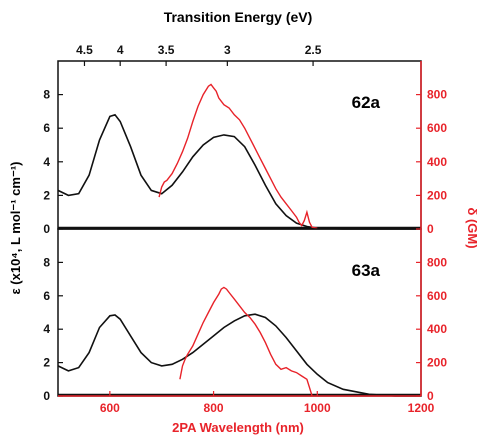  I want to click on top-tick-label: 3, so click(227, 50).